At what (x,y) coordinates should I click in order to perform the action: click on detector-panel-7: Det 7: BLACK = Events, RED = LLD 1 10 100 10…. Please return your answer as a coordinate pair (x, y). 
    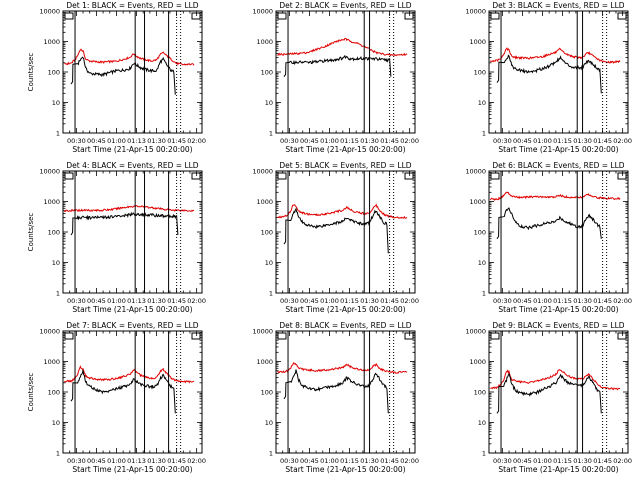
    Looking at the image, I should click on (116, 397).